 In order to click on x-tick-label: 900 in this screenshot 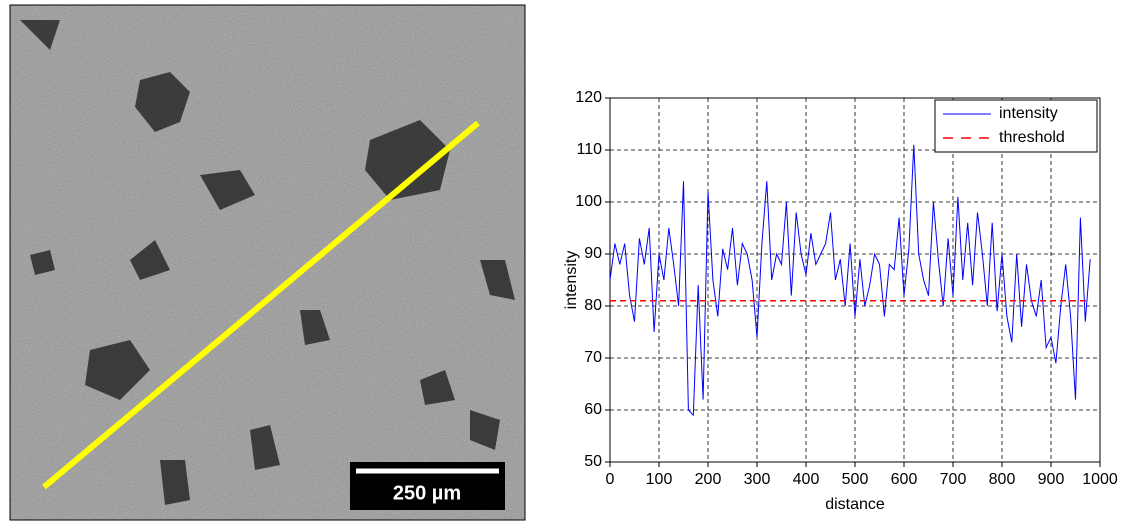, I will do `click(1051, 479)`.